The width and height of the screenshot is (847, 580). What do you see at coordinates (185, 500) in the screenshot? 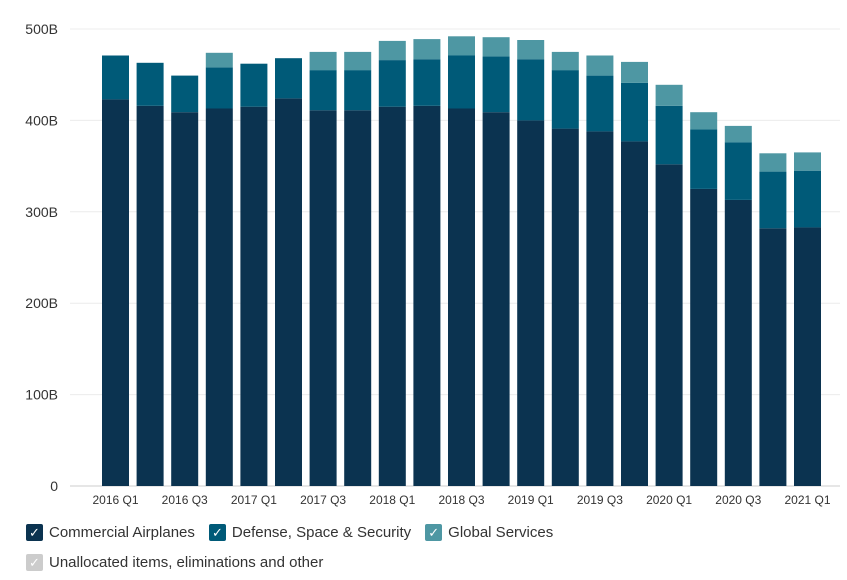
I see `x-tick-label: 2016 Q3` at bounding box center [185, 500].